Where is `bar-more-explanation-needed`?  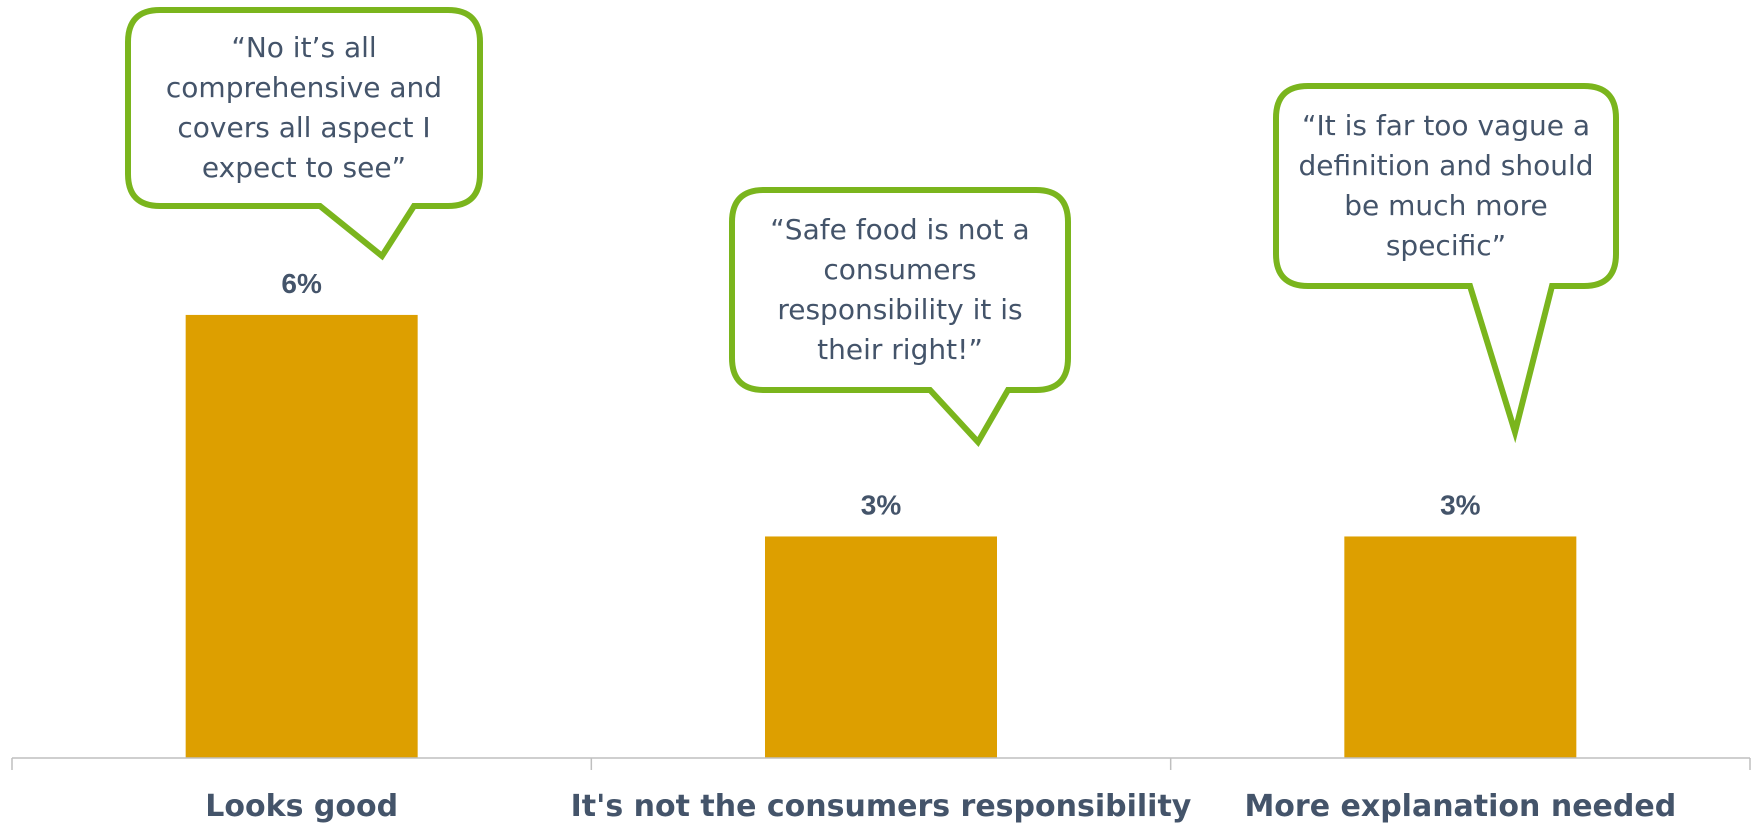
bar-more-explanation-needed is located at coordinates (1460, 647).